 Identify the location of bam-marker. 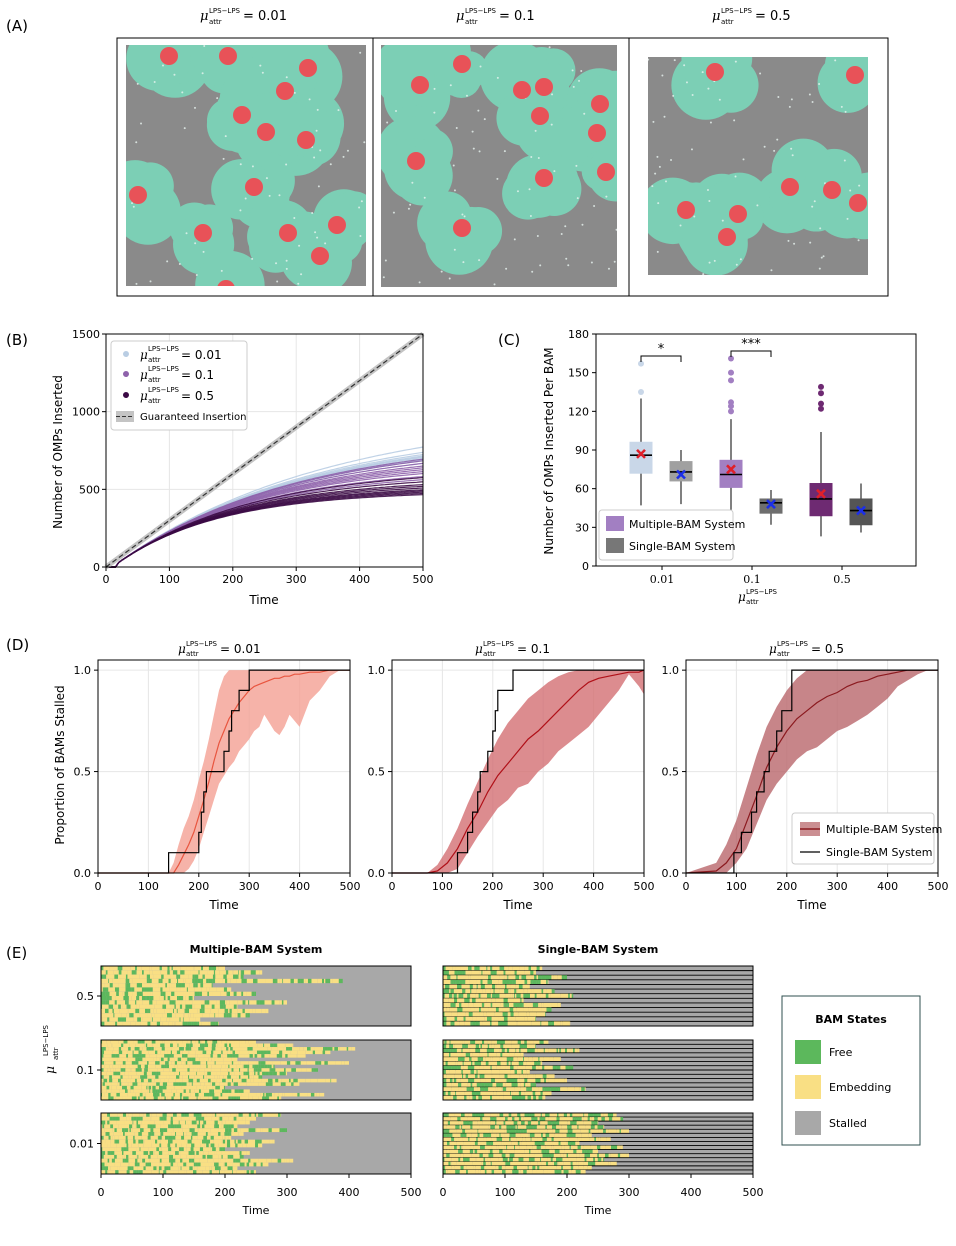
(522, 90).